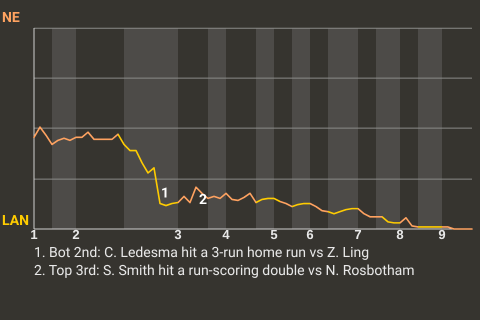 The width and height of the screenshot is (480, 320). Describe the element at coordinates (76, 234) in the screenshot. I see `x-tick-label: 2` at that location.